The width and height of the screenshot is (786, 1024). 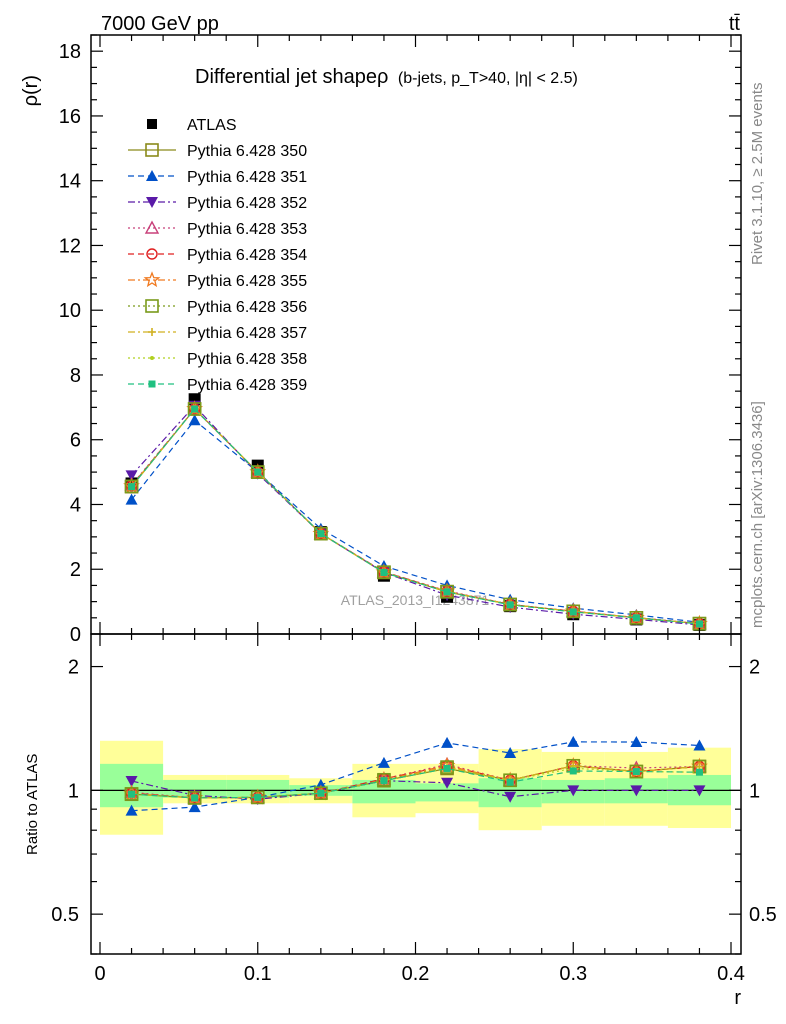 I want to click on legend-entry: Pythia 6.428 352, so click(x=217, y=203).